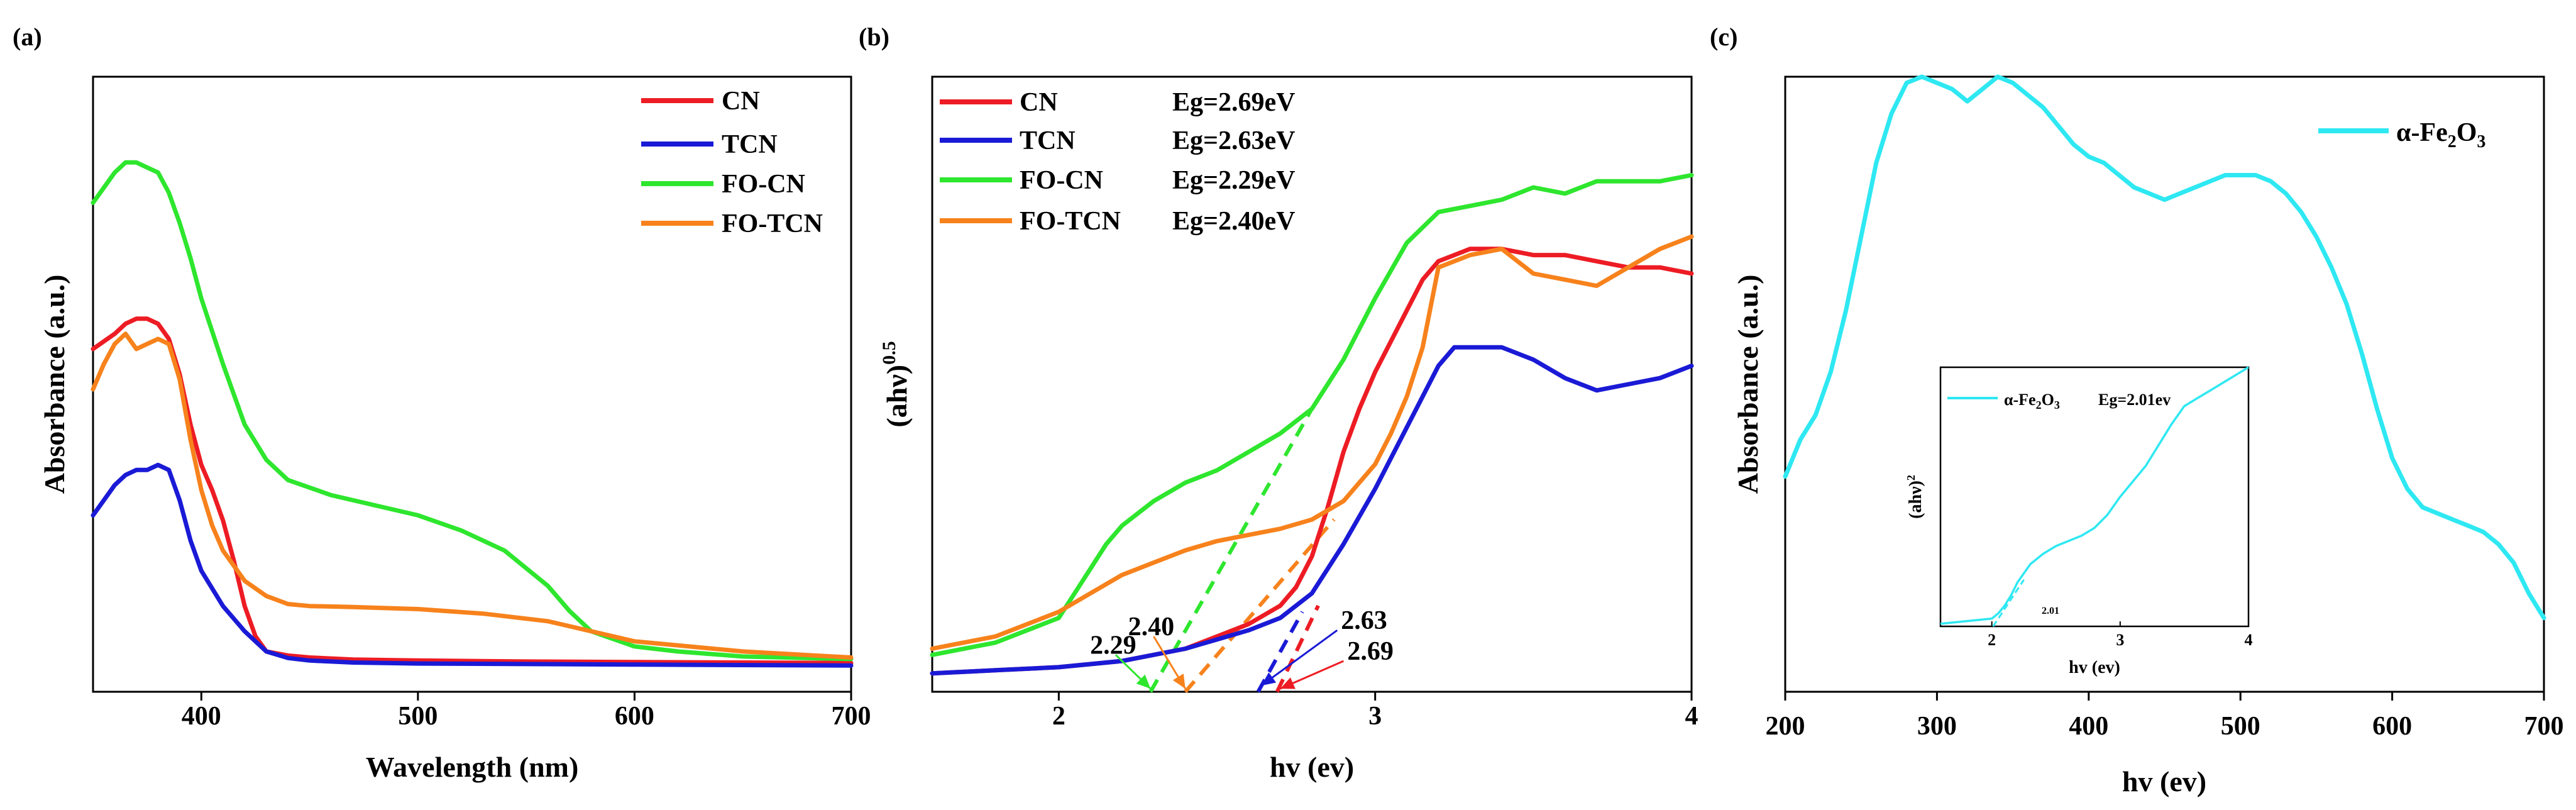  I want to click on inset-x-tick-label-4: 4, so click(2249, 640).